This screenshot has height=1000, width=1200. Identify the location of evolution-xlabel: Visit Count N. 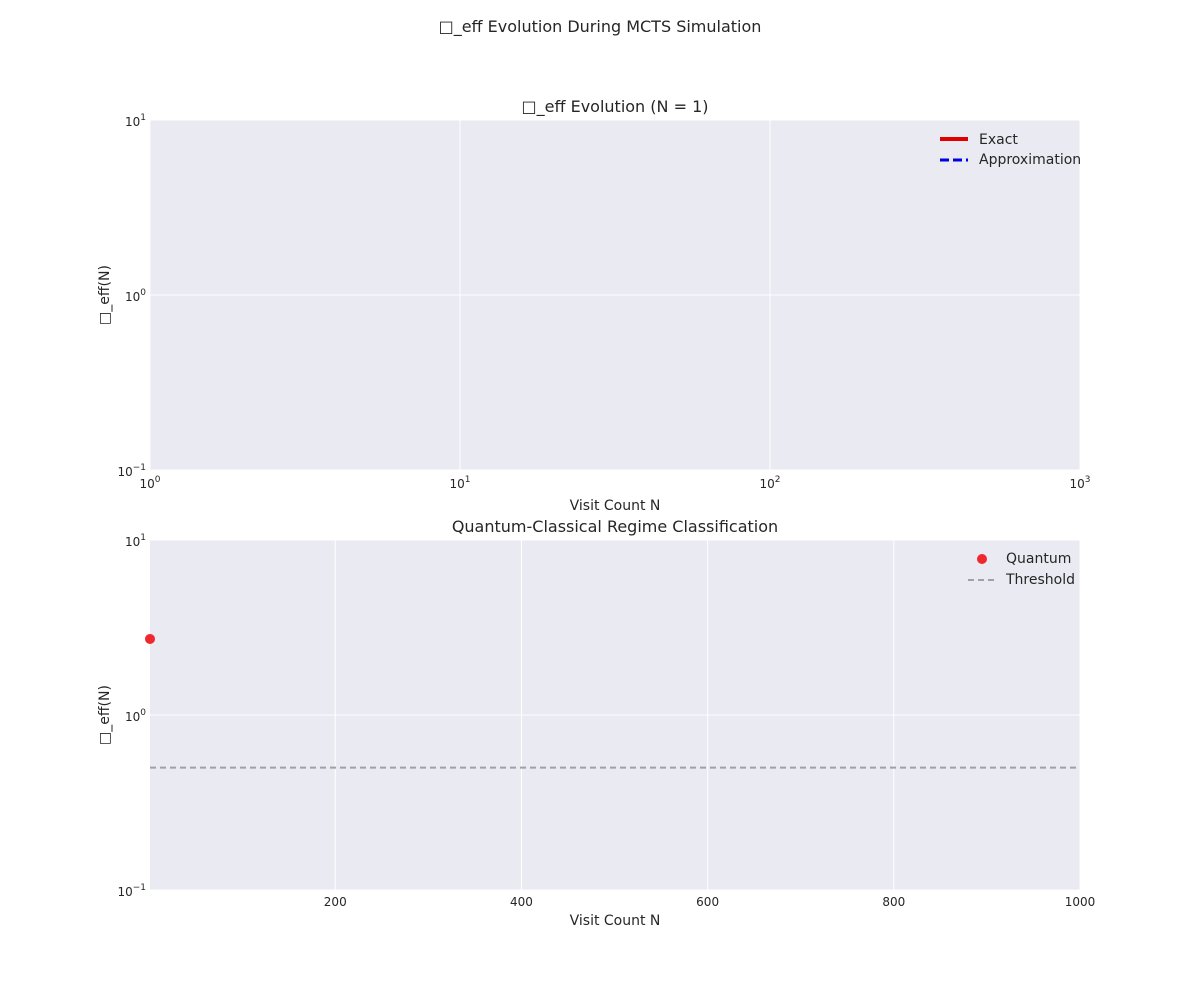
(615, 506).